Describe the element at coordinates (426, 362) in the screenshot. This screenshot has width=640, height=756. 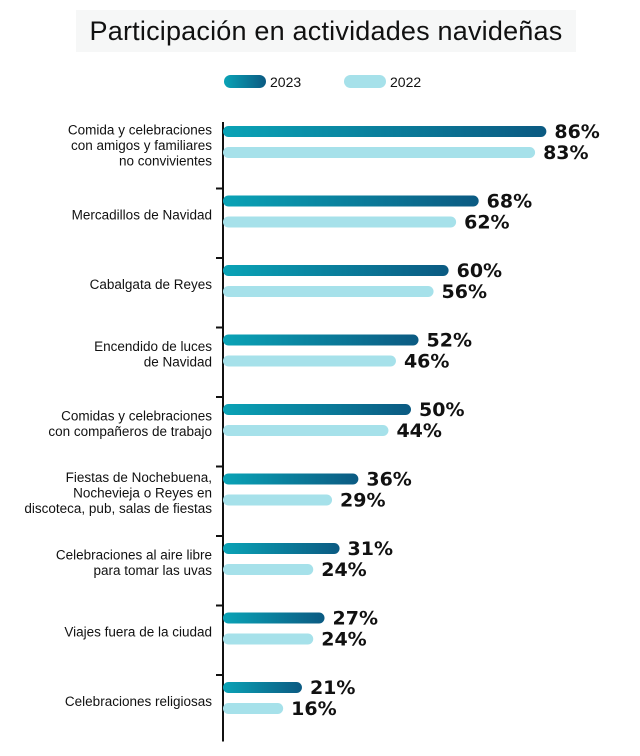
I see `value-label-2022-encendido-de-luces-de-navidad: 46%` at that location.